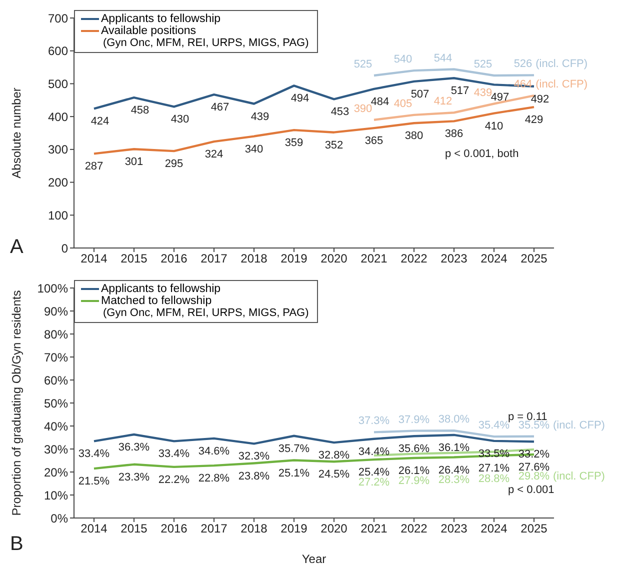  I want to click on y-axis-title: Proportion of graduating Ob/Gyn residents, so click(16, 403).